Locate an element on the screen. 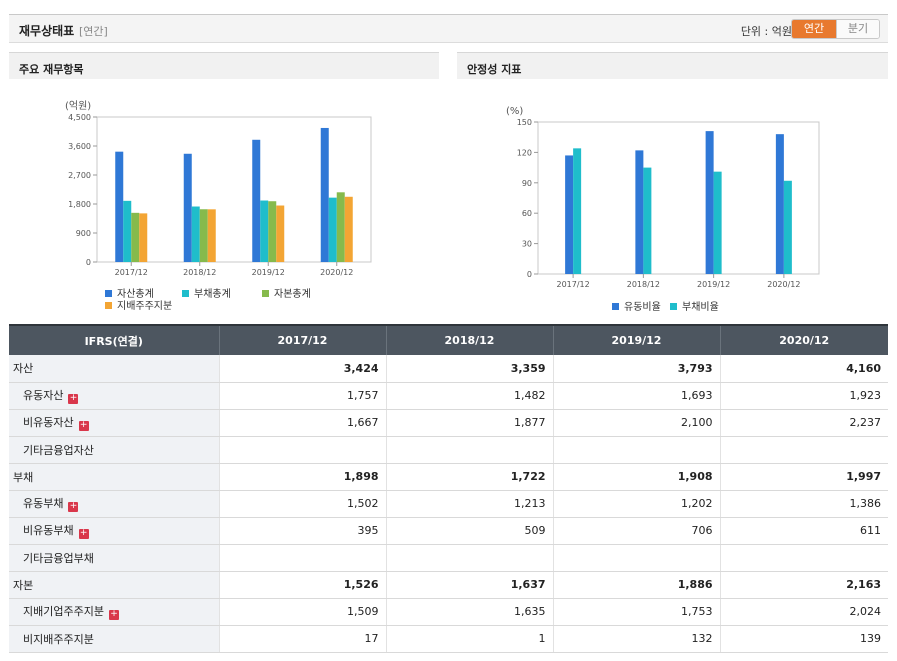 Image resolution: width=897 pixels, height=661 pixels. table-row: 자본 1,526 1,637 1,886 2,163 is located at coordinates (448, 585).